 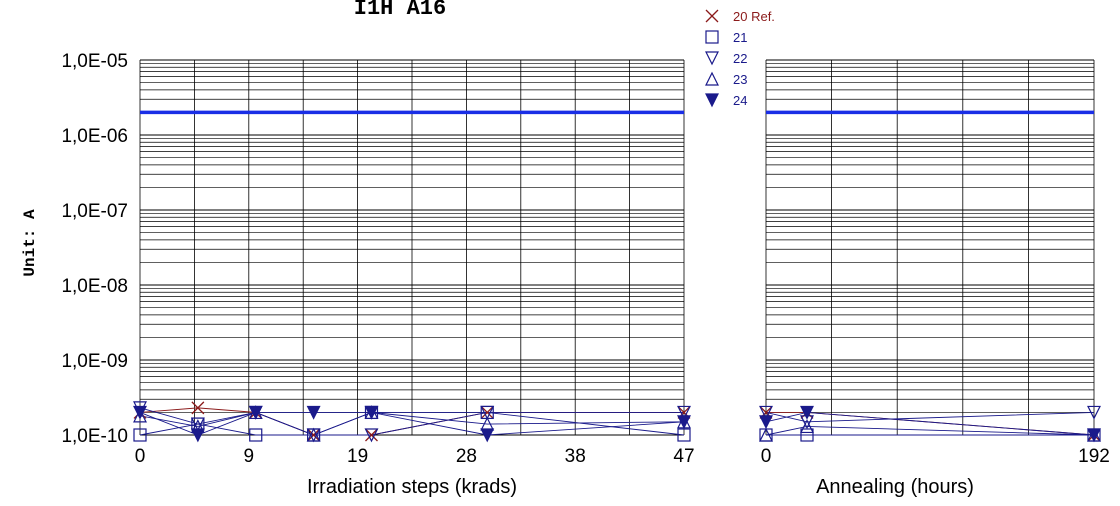 I want to click on legend-label: 23, so click(x=740, y=79).